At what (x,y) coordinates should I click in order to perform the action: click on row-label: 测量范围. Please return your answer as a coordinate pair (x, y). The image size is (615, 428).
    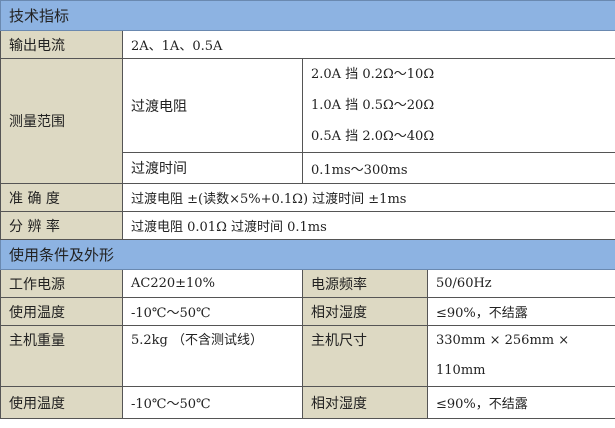
    Looking at the image, I should click on (61, 121).